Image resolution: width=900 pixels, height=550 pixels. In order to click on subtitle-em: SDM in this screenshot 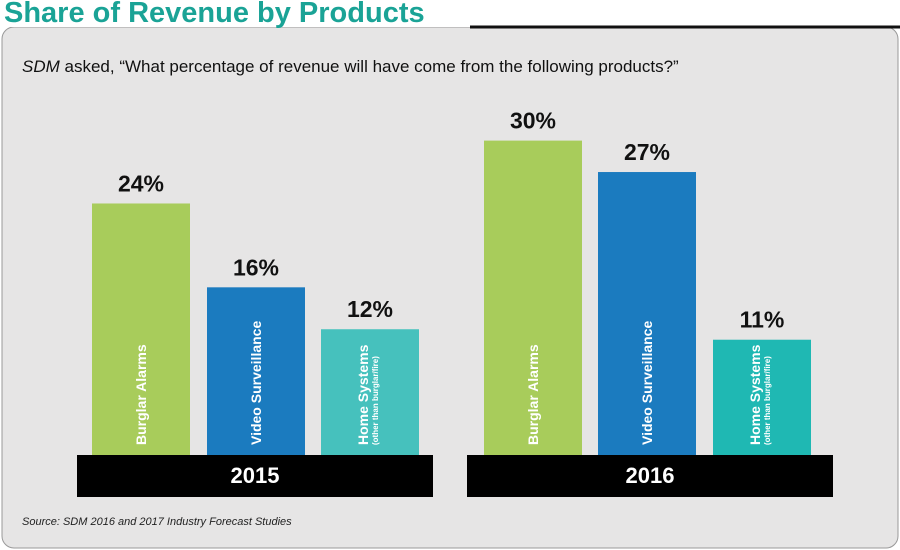, I will do `click(41, 66)`.